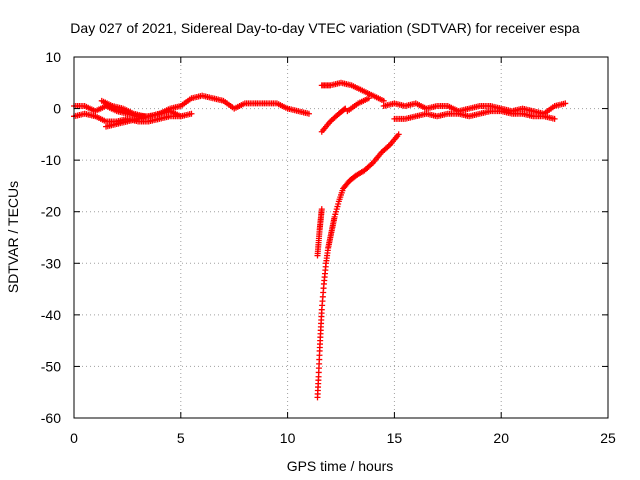 The width and height of the screenshot is (640, 480). I want to click on y-tick-label: 10, so click(53, 57).